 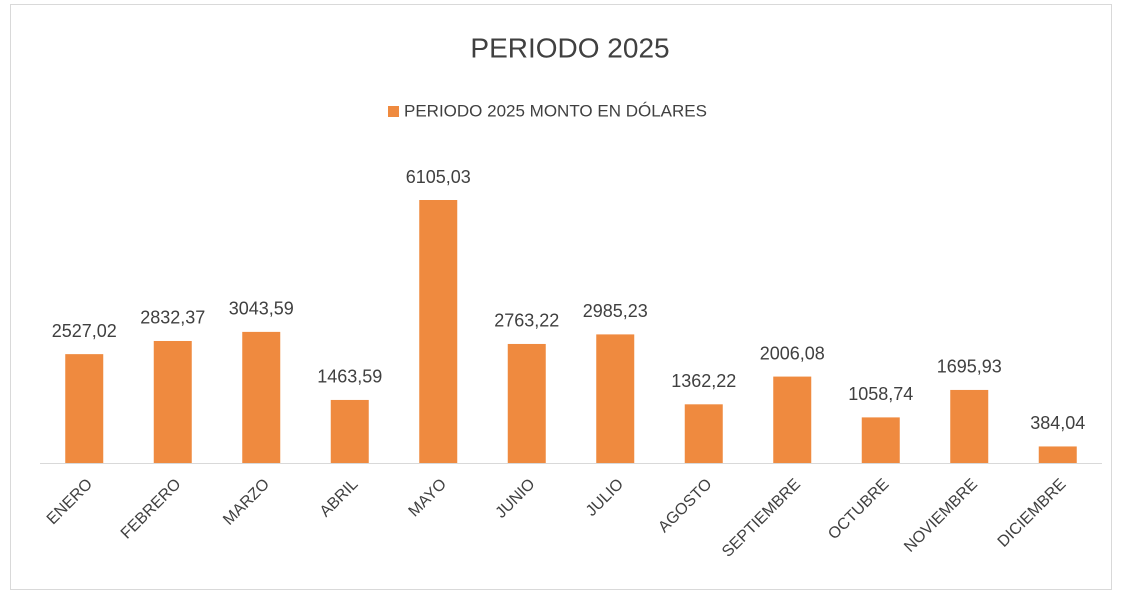 What do you see at coordinates (880, 394) in the screenshot?
I see `data-label: 1058,74` at bounding box center [880, 394].